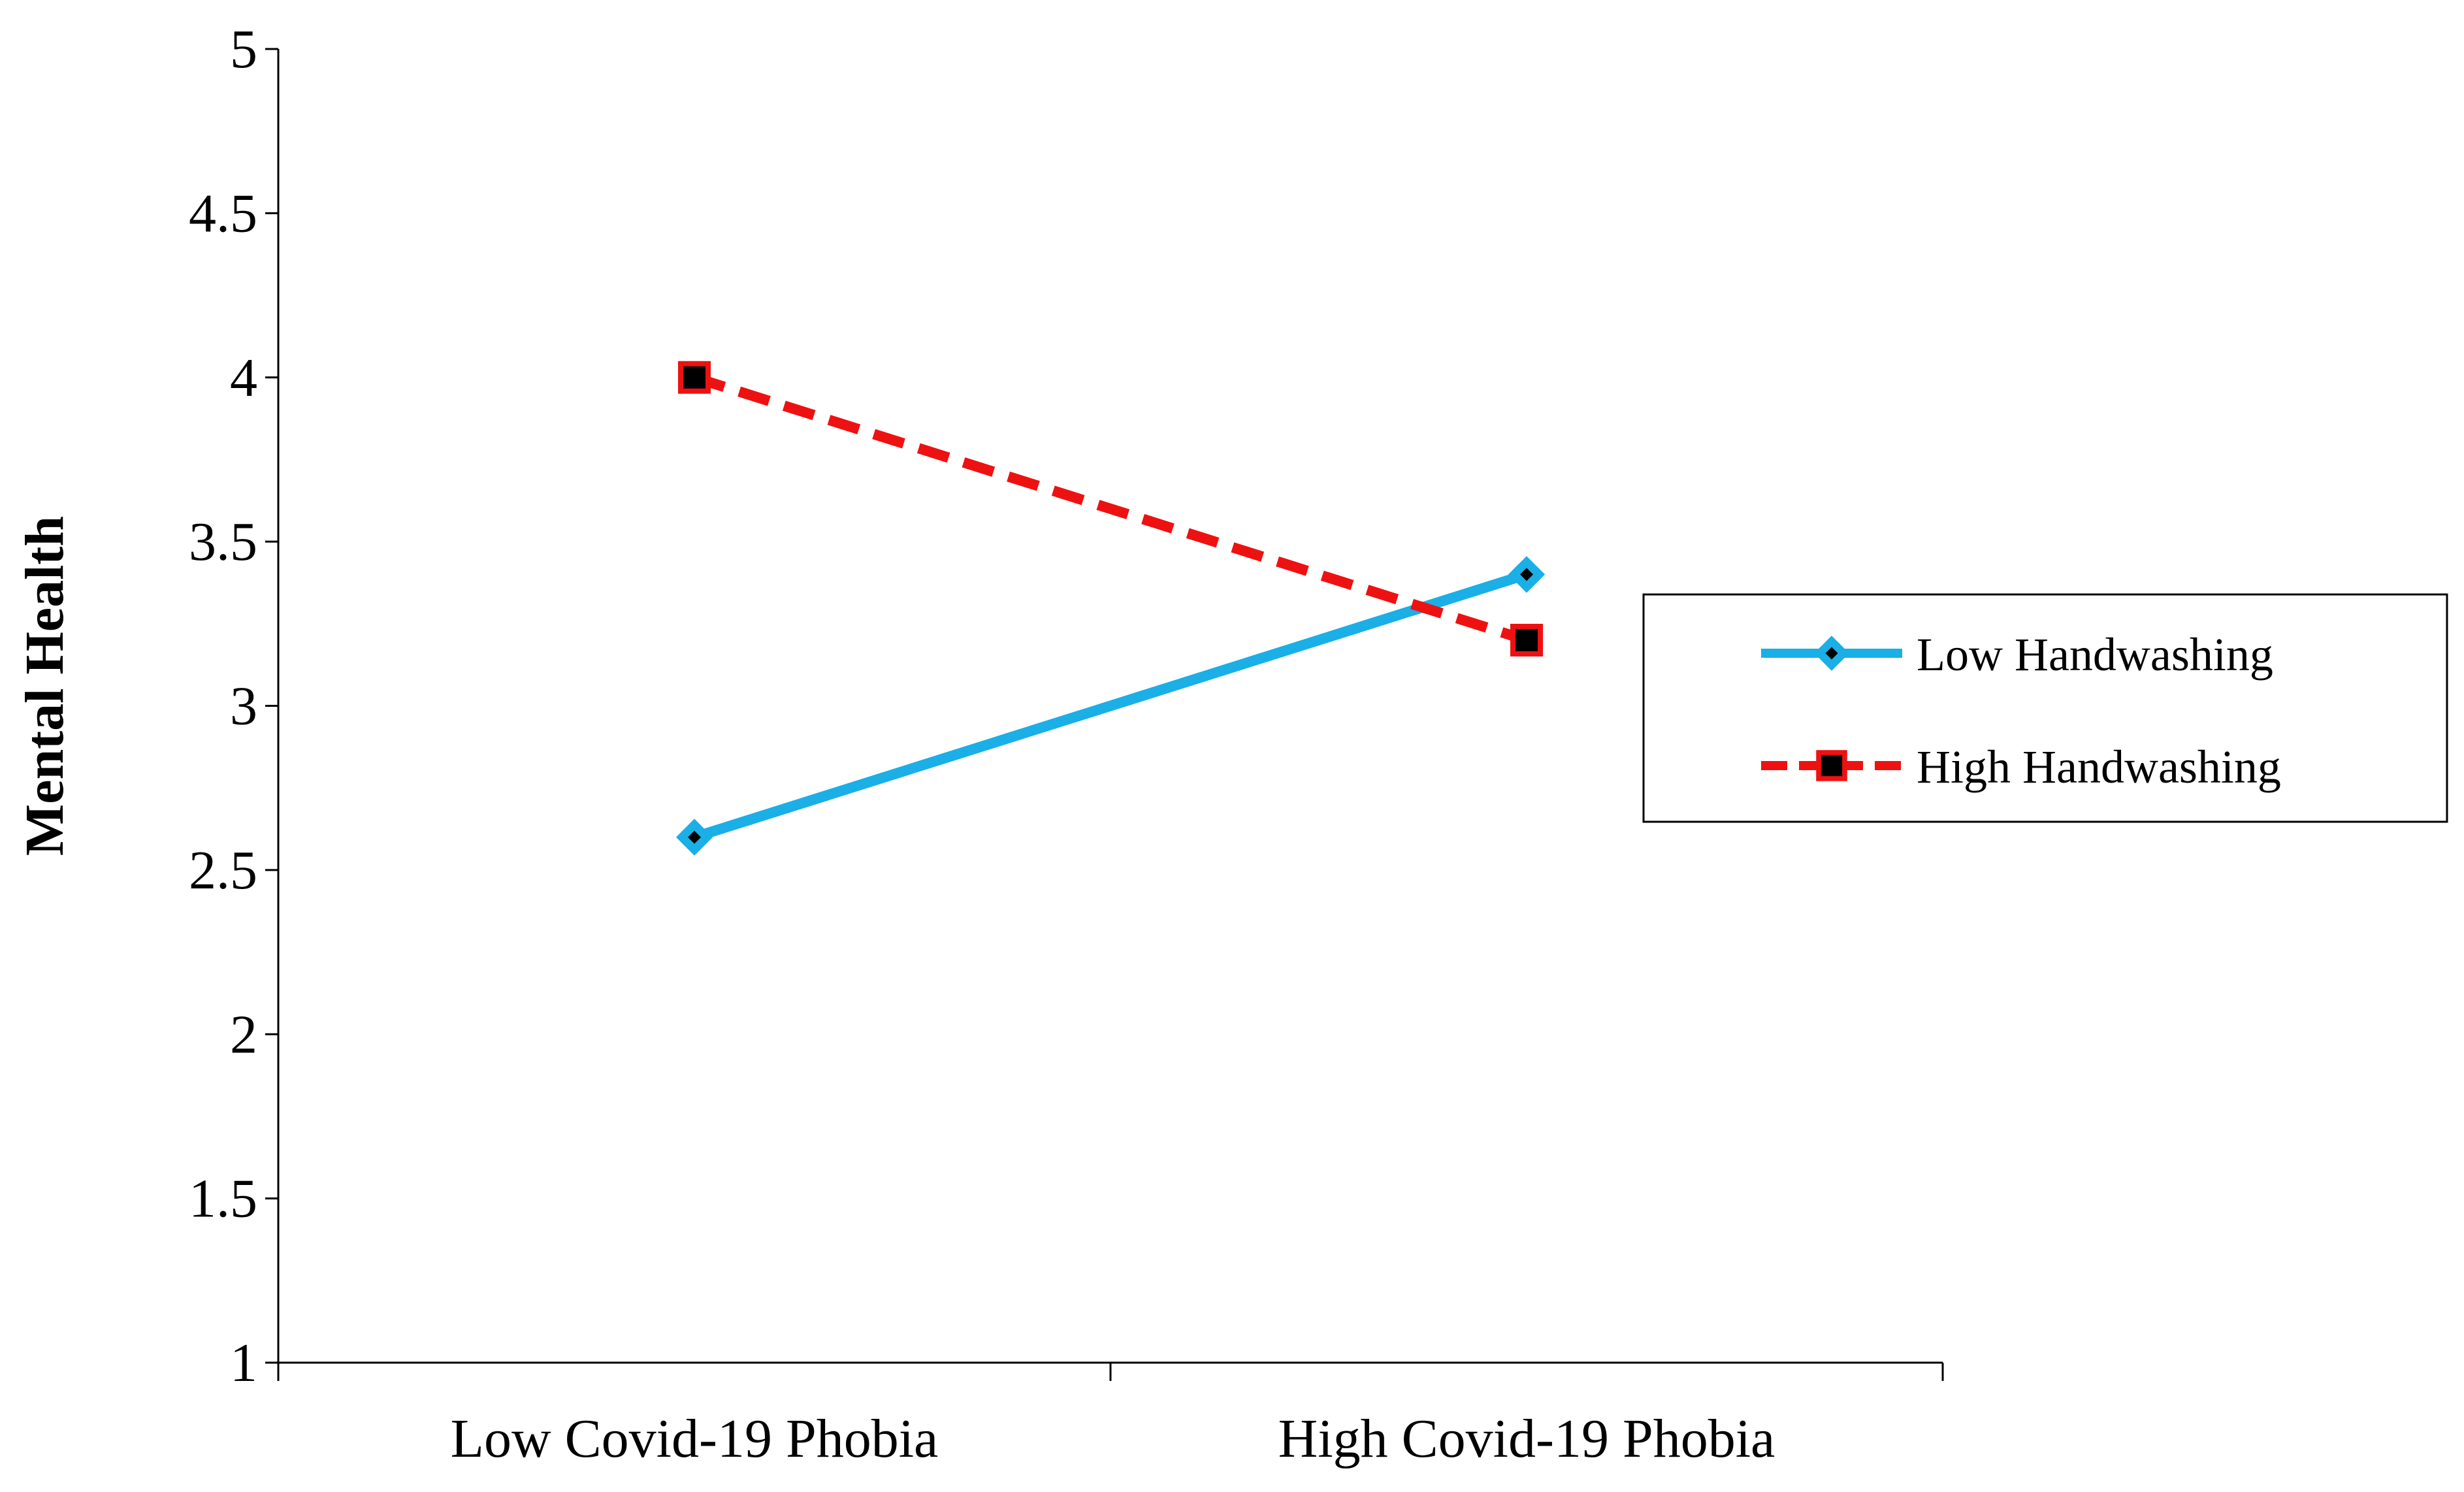 The image size is (2464, 1492). I want to click on y-tick-label: 1, so click(243, 1363).